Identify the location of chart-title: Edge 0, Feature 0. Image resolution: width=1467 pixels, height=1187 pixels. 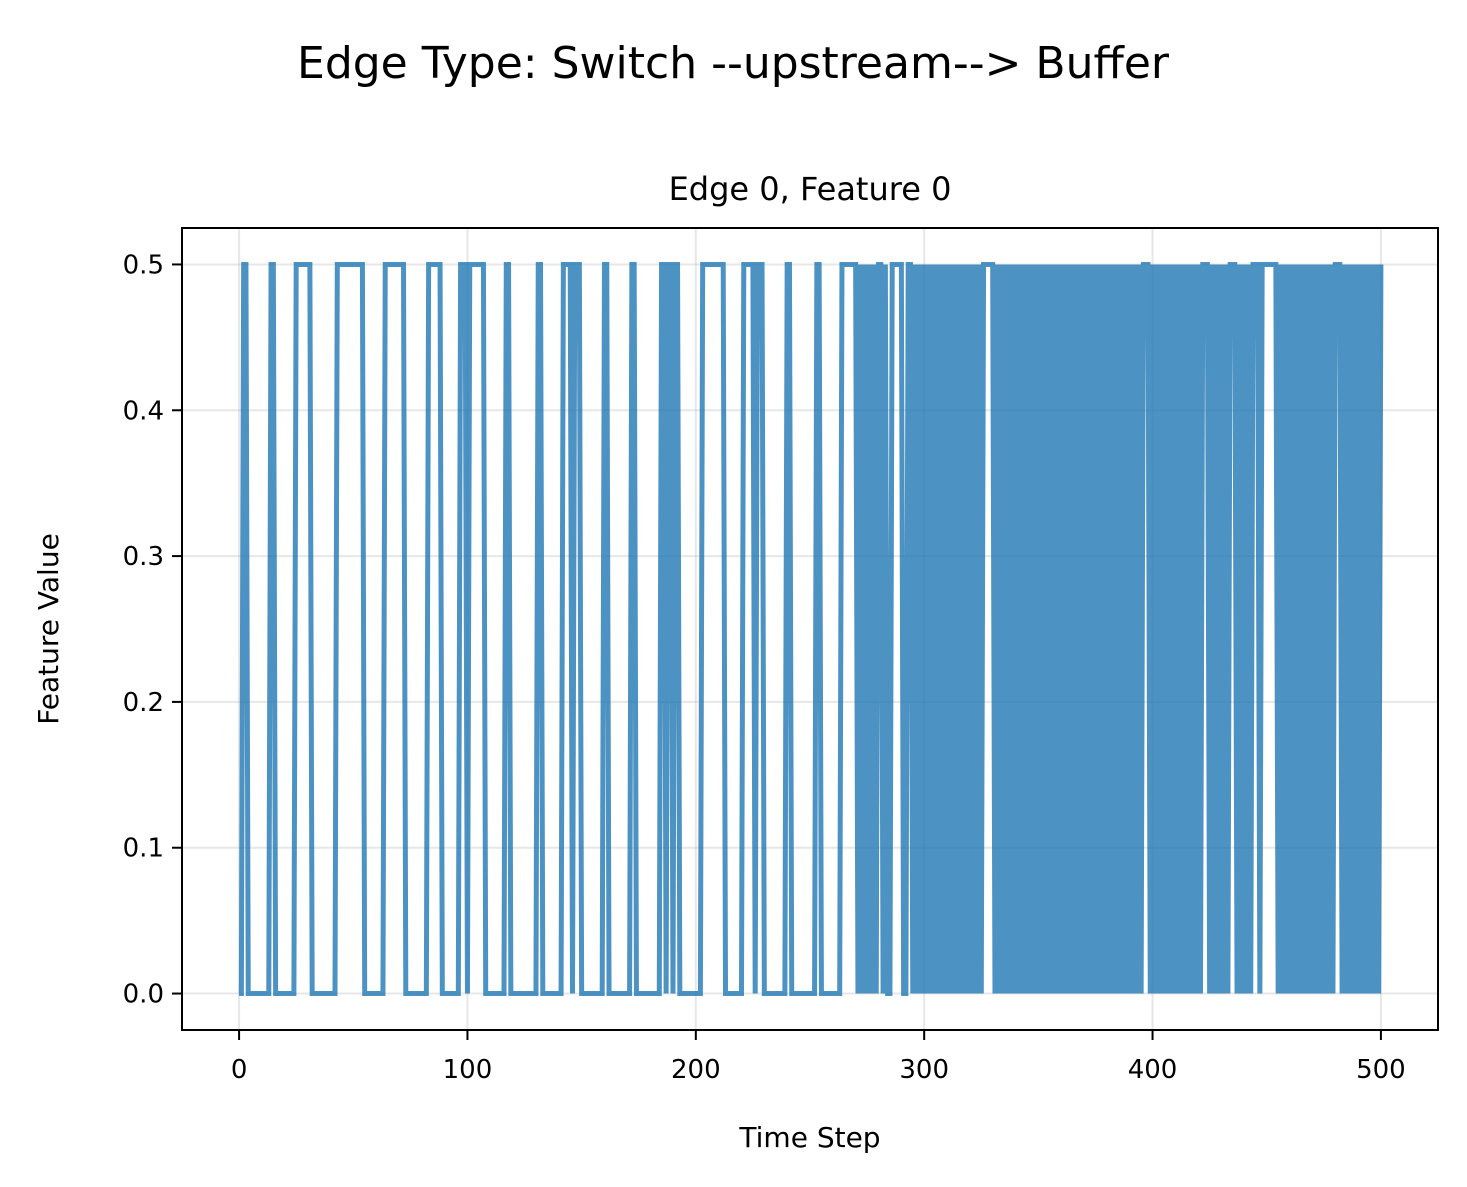
(810, 189).